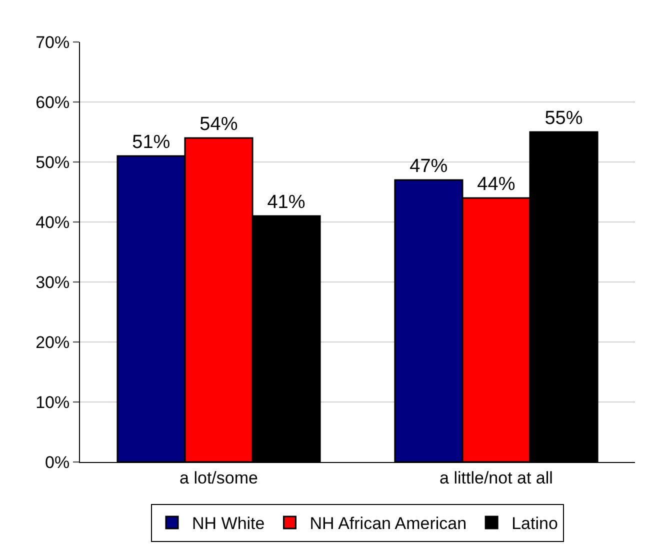 The height and width of the screenshot is (552, 645). Describe the element at coordinates (286, 202) in the screenshot. I see `data-label: 41%` at that location.